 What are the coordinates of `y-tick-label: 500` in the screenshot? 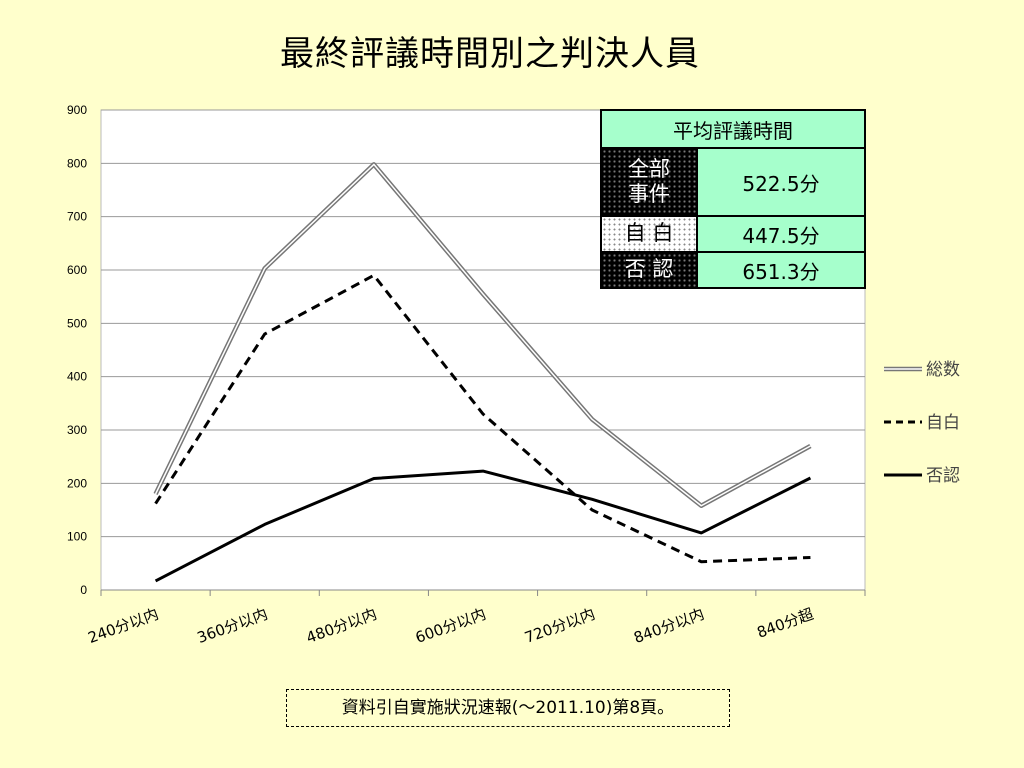 It's located at (77, 323).